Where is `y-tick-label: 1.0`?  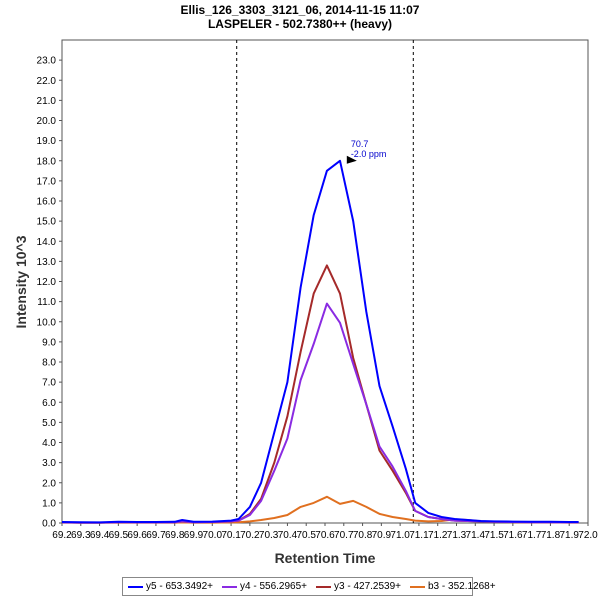 y-tick-label: 1.0 is located at coordinates (49, 503).